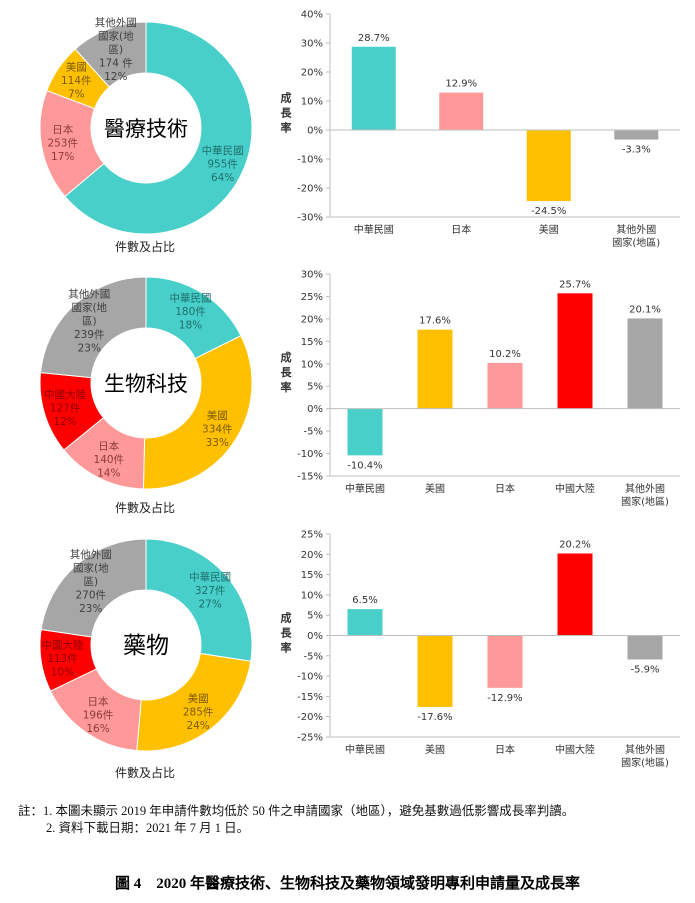 The image size is (695, 903). What do you see at coordinates (435, 321) in the screenshot?
I see `bar-value-label: 17.6%` at bounding box center [435, 321].